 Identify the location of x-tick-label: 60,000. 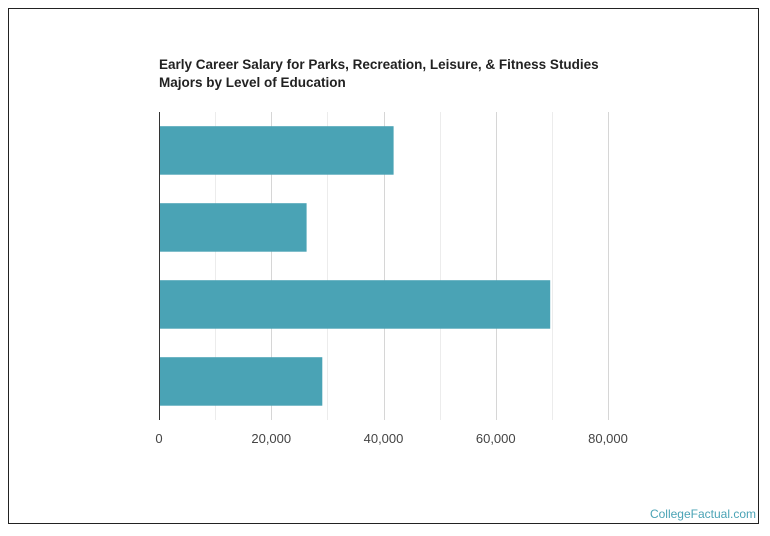
(496, 438).